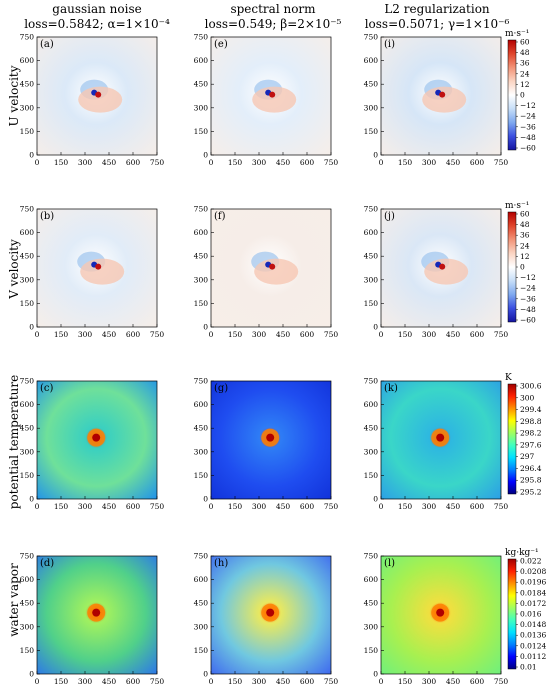 The image size is (550, 691). Describe the element at coordinates (525, 235) in the screenshot. I see `colorbar-tick-label: 36` at that location.